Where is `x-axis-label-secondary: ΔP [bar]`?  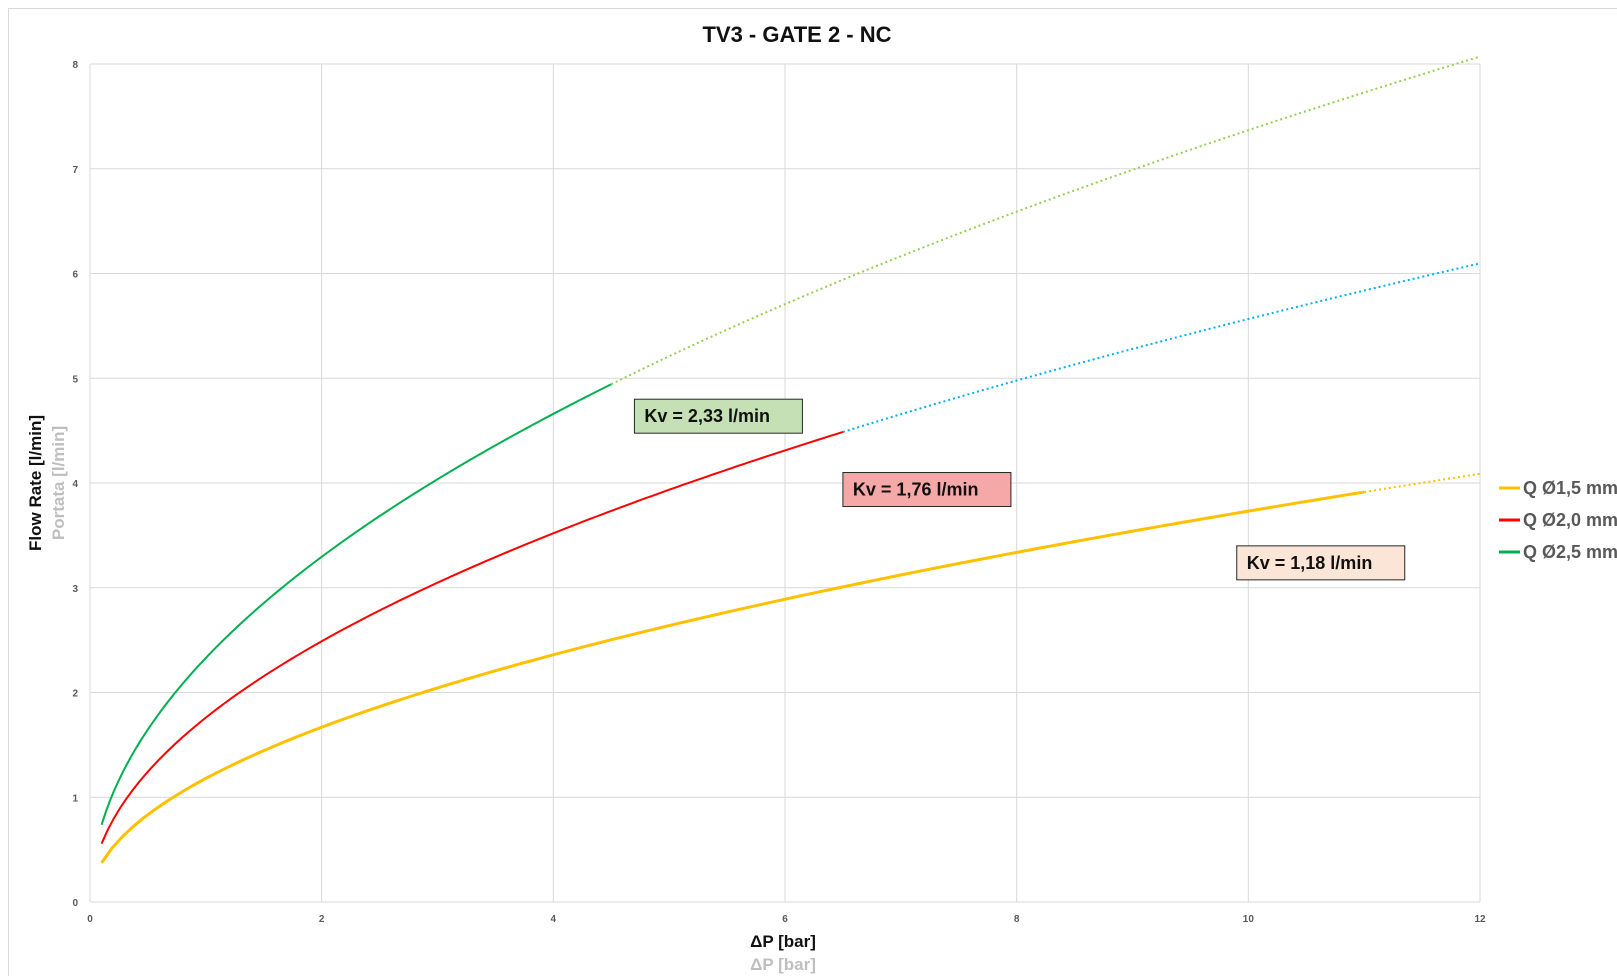
x-axis-label-secondary: ΔP [bar] is located at coordinates (783, 964).